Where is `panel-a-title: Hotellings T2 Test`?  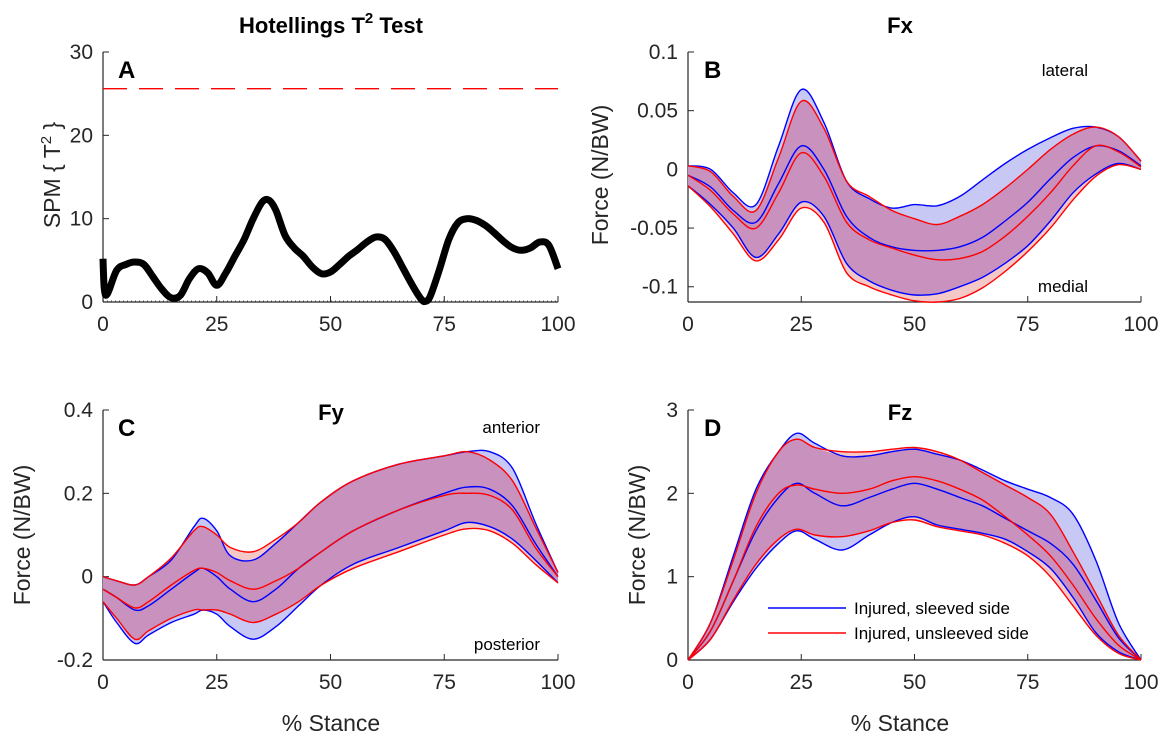
panel-a-title: Hotellings T2 Test is located at coordinates (331, 24).